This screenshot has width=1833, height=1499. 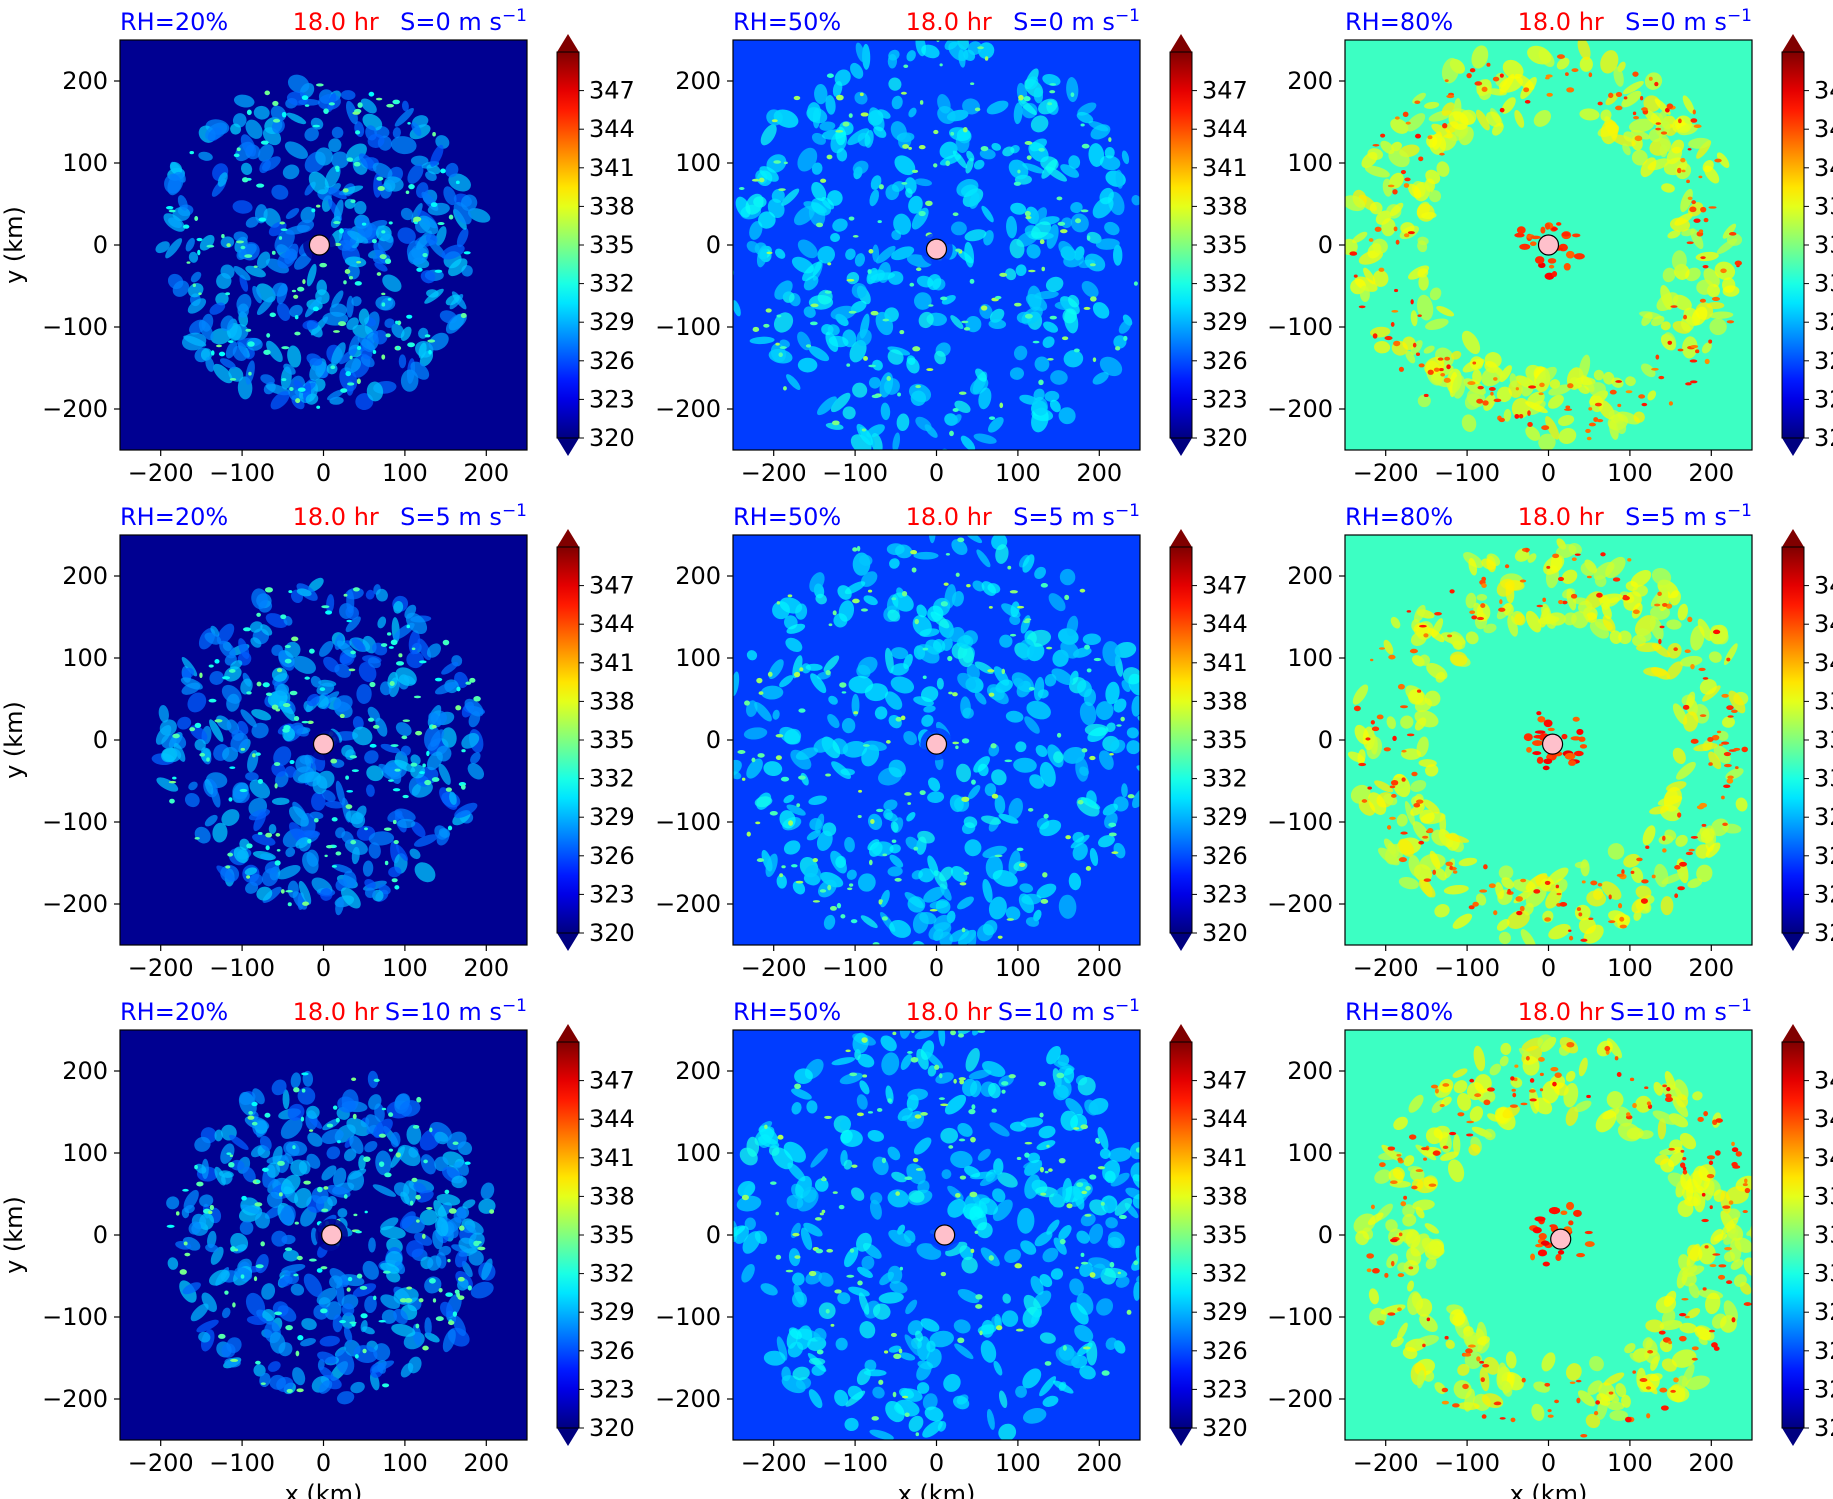 I want to click on colorbar-tick-label: 320, so click(x=1823, y=933).